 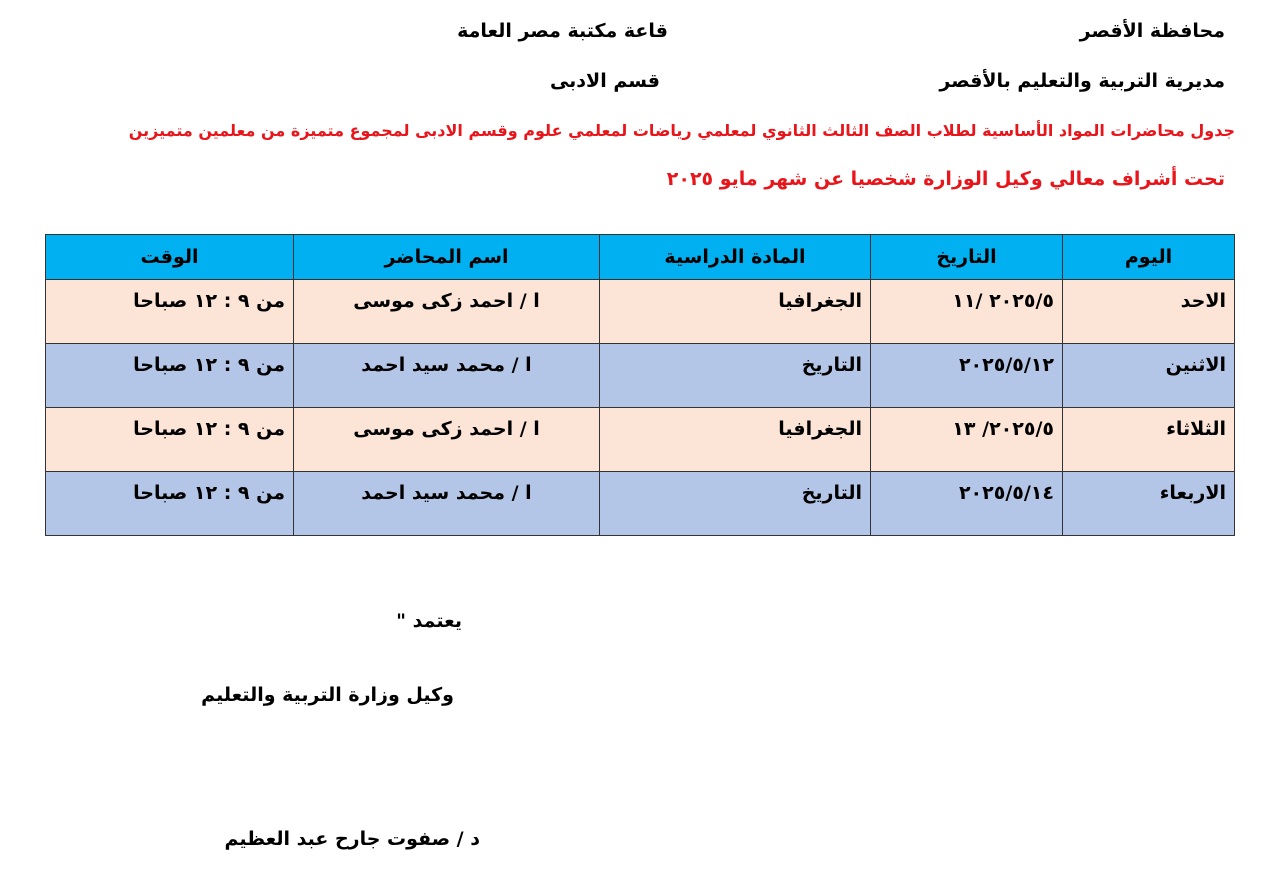 I want to click on day-cell: الثلاثاء, so click(x=1148, y=439).